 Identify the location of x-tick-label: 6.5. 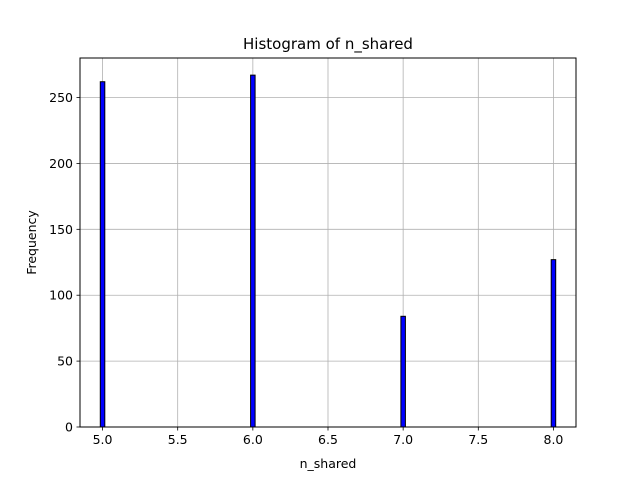
(328, 439).